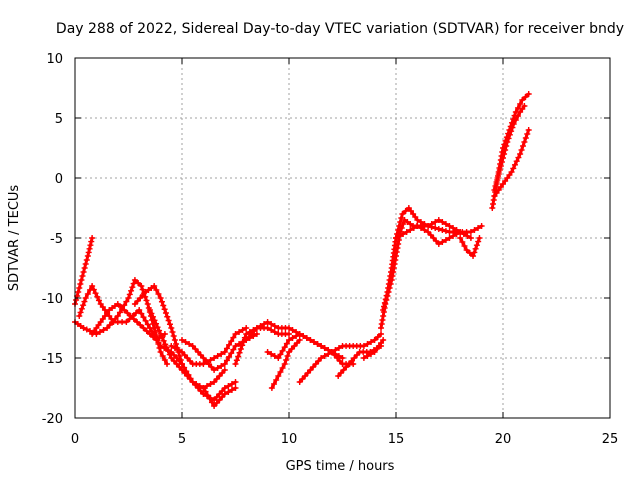 This screenshot has width=640, height=480. Describe the element at coordinates (75, 439) in the screenshot. I see `x-tick-label: 0` at that location.